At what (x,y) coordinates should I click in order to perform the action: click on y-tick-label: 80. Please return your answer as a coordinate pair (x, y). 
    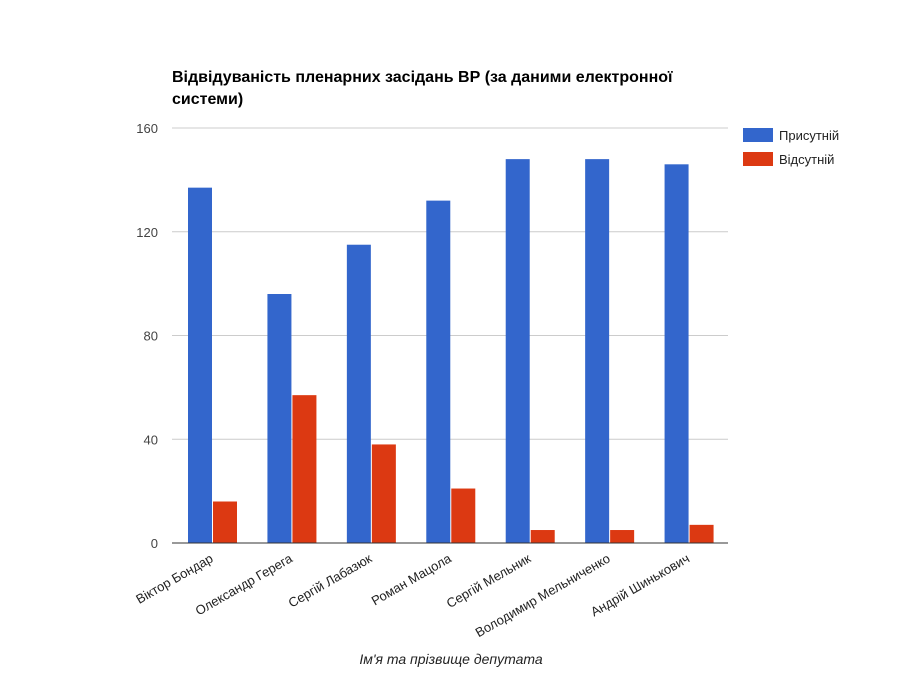
    Looking at the image, I should click on (151, 336).